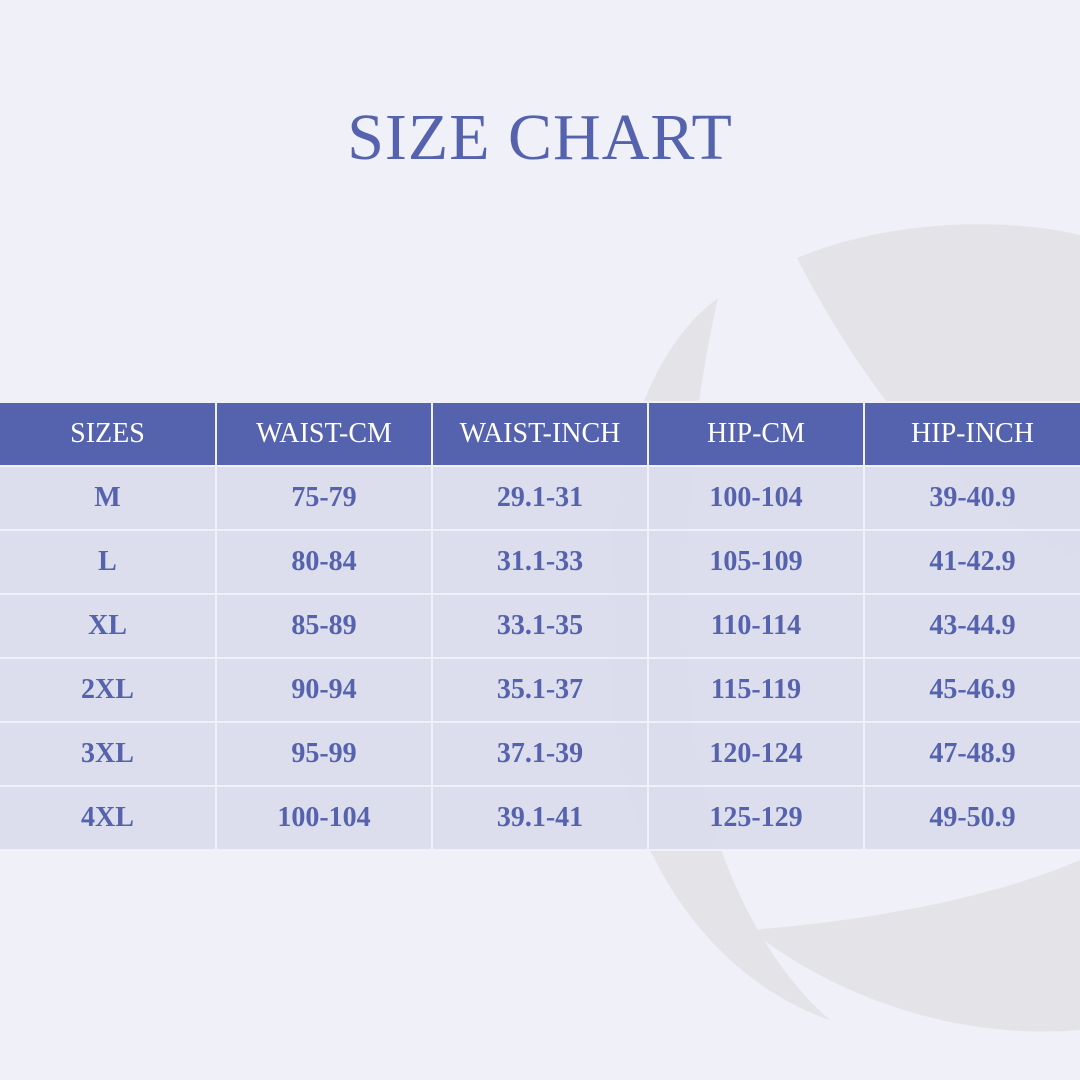 Image resolution: width=1080 pixels, height=1080 pixels. Describe the element at coordinates (971, 754) in the screenshot. I see `cell-hip-inch: 47-48.9` at that location.